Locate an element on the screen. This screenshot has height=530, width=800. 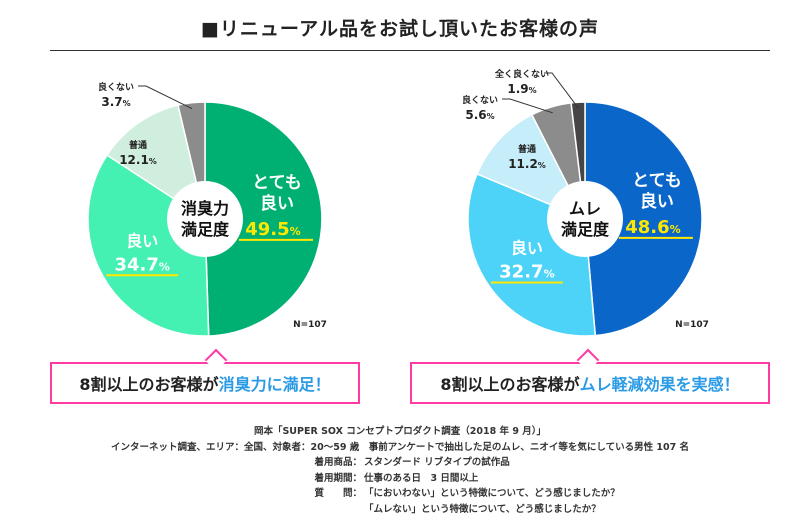
slice-label: 全く良くない is located at coordinates (521, 74).